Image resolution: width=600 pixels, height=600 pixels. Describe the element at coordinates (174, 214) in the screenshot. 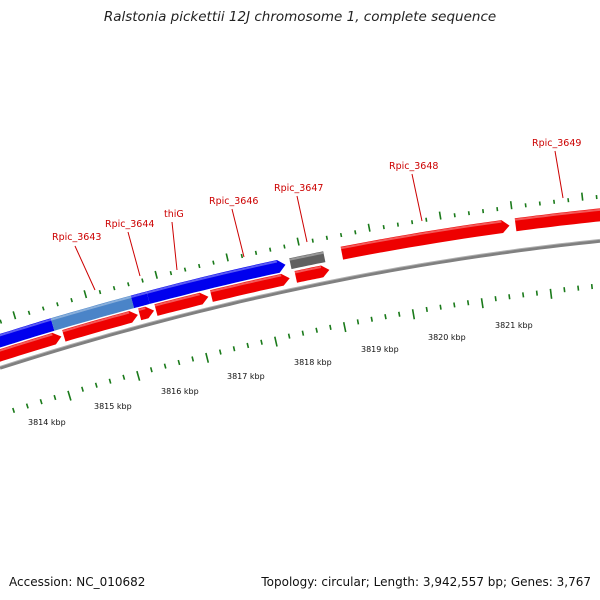

I see `gene-label-2: thiG` at that location.